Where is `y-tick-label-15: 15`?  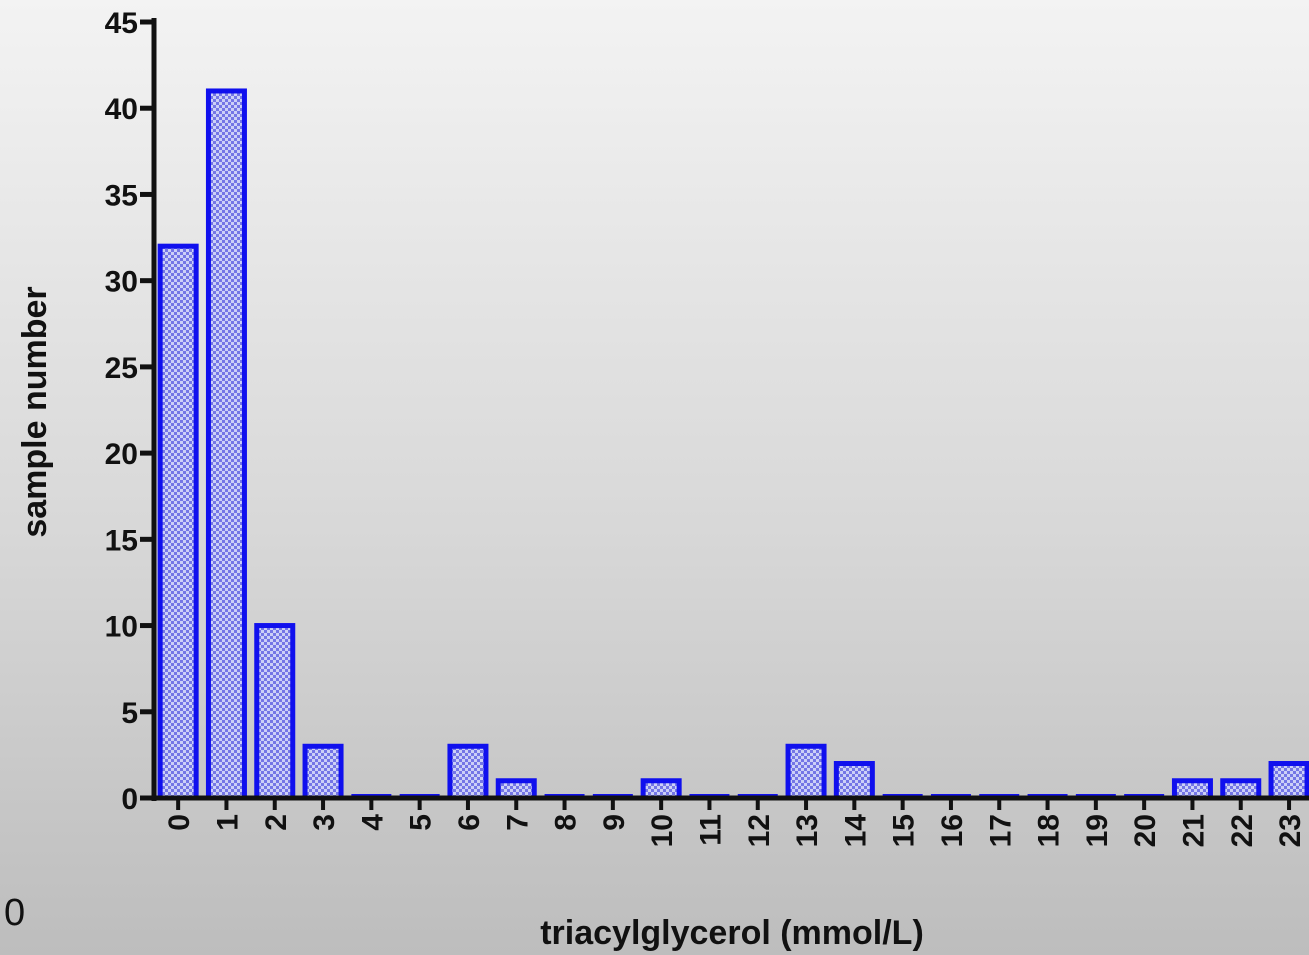 y-tick-label-15: 15 is located at coordinates (121, 540).